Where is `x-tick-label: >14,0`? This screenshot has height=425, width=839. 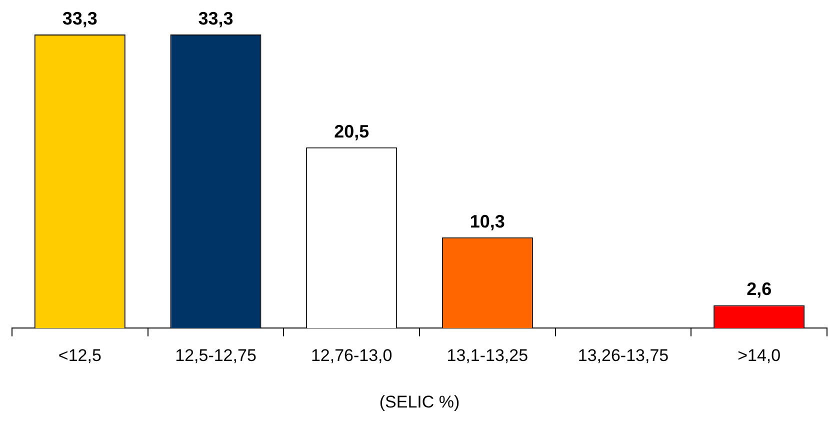
x-tick-label: >14,0 is located at coordinates (759, 356).